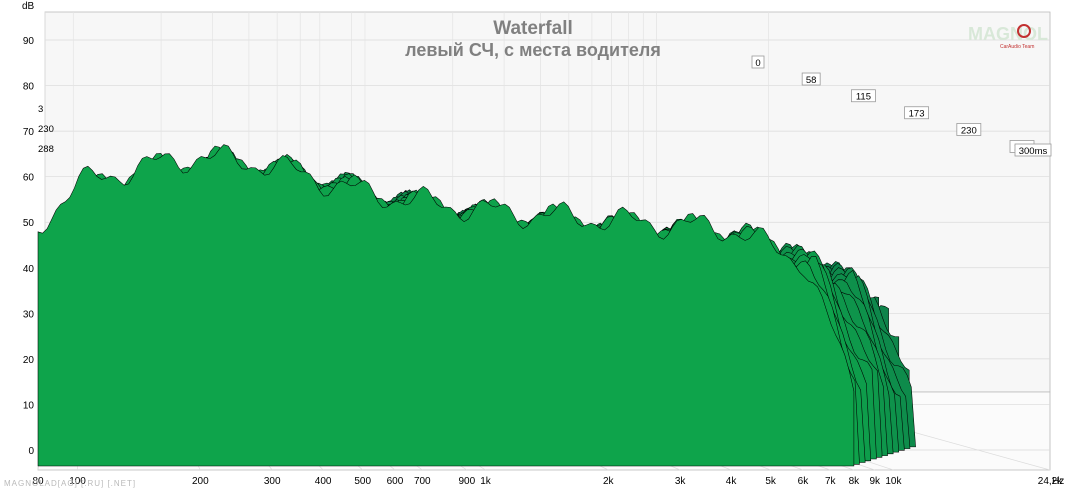 This screenshot has height=491, width=1068. Describe the element at coordinates (200, 481) in the screenshot. I see `x-tick-label: 200` at that location.